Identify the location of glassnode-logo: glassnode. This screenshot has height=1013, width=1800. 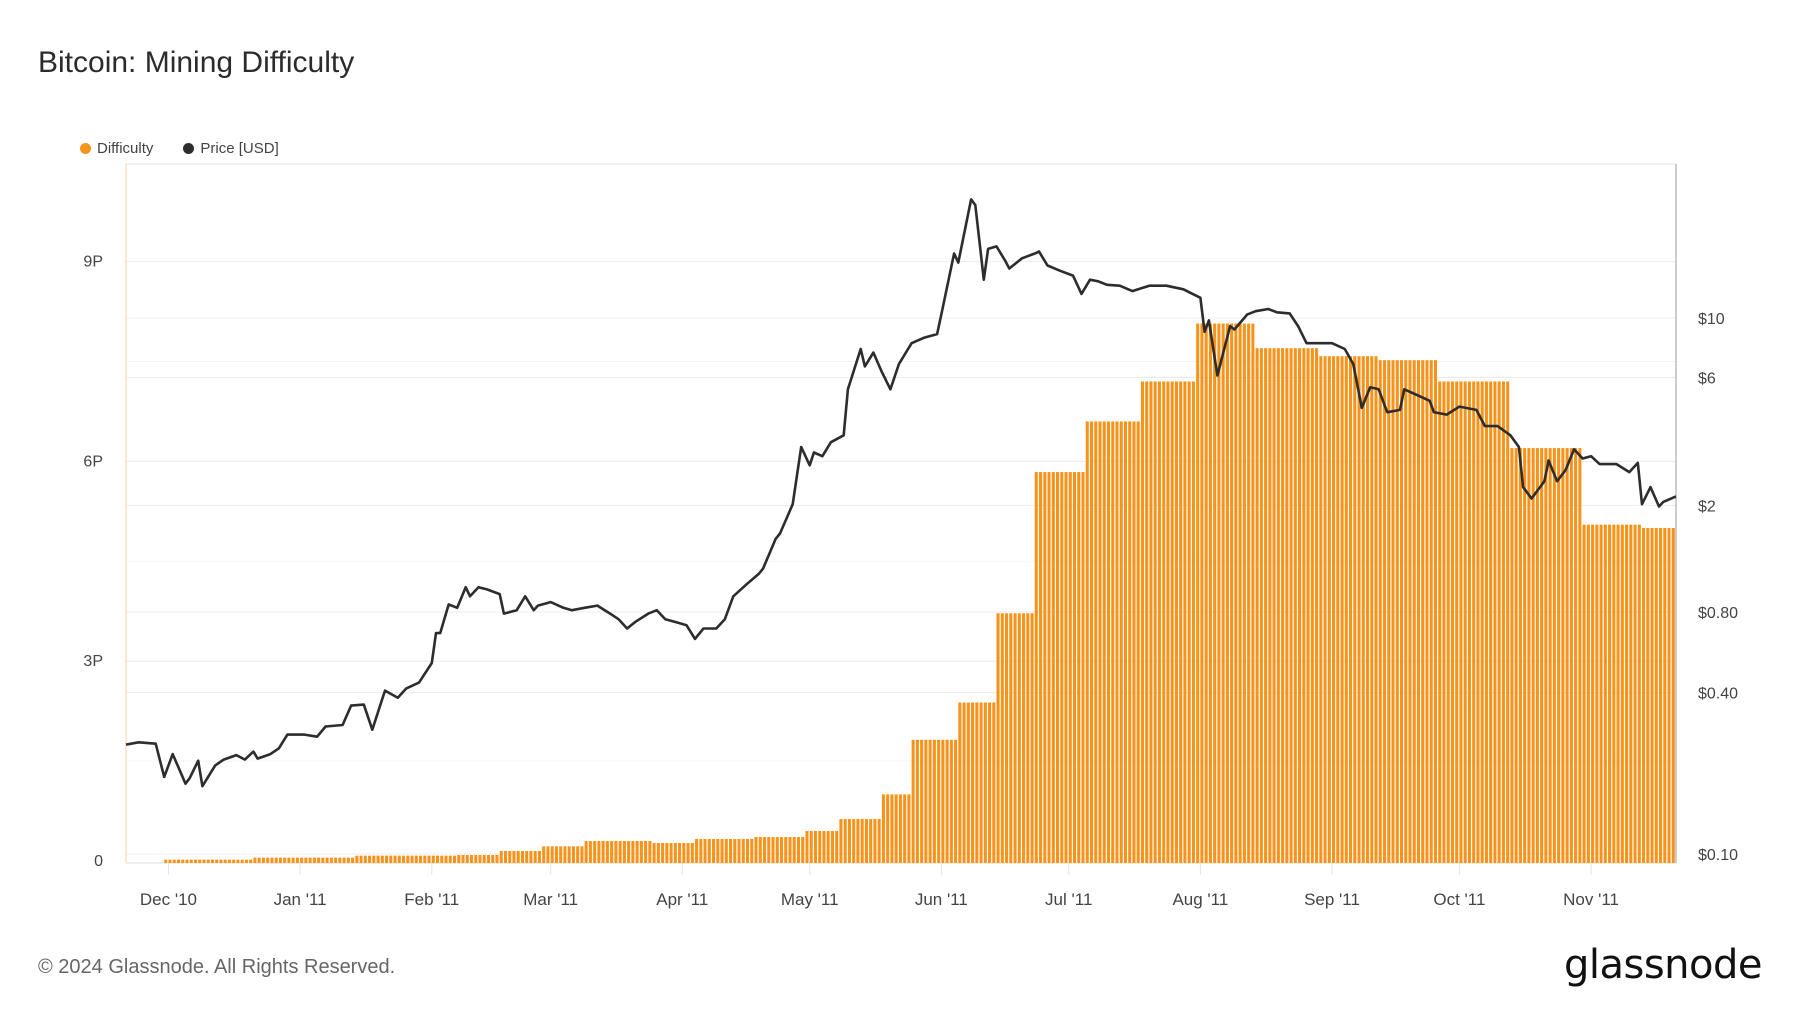
(1663, 965).